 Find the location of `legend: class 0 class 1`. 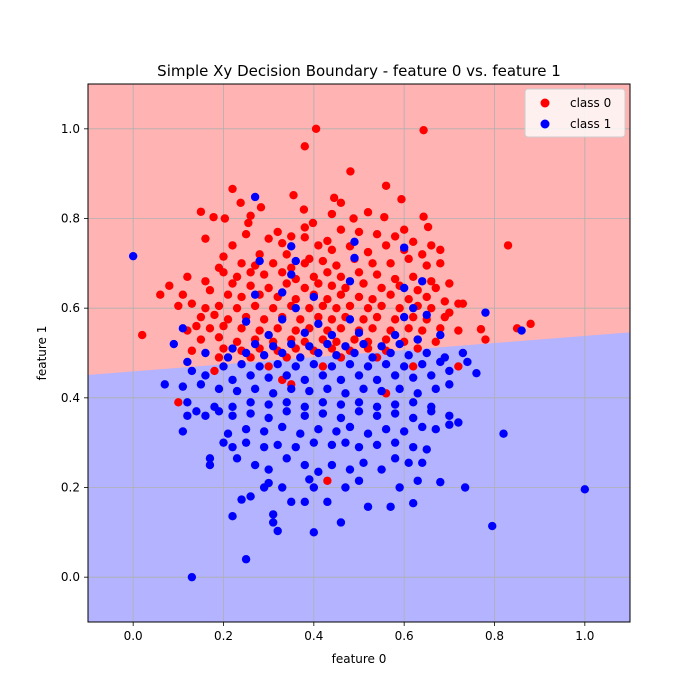

legend: class 0 class 1 is located at coordinates (575, 113).